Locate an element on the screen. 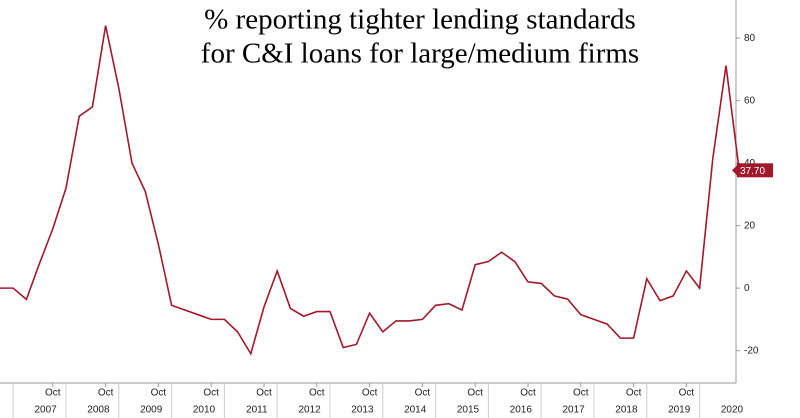 The image size is (800, 418). year-label: 2011 is located at coordinates (257, 410).